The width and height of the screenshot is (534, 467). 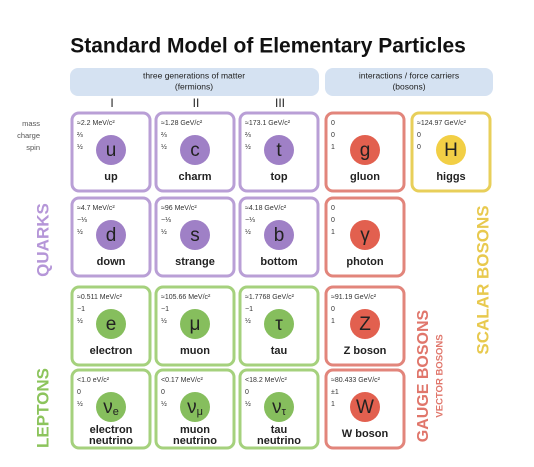 What do you see at coordinates (96, 123) in the screenshot?
I see `mass: ≈2.2 MeV/c²` at bounding box center [96, 123].